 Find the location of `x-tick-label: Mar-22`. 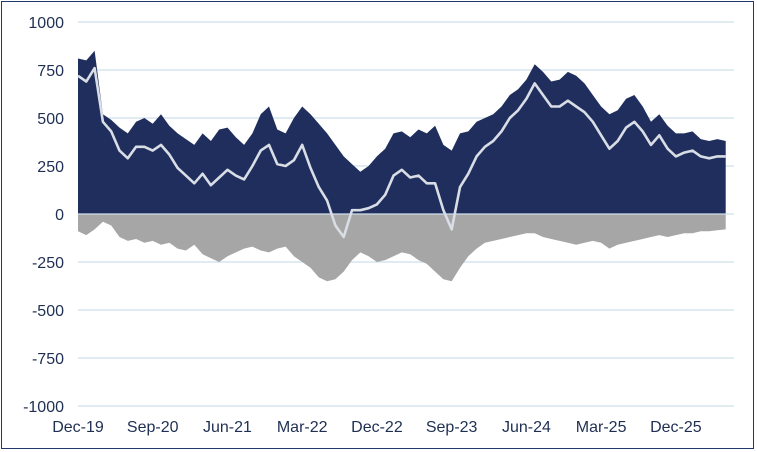

x-tick-label: Mar-22 is located at coordinates (302, 427).